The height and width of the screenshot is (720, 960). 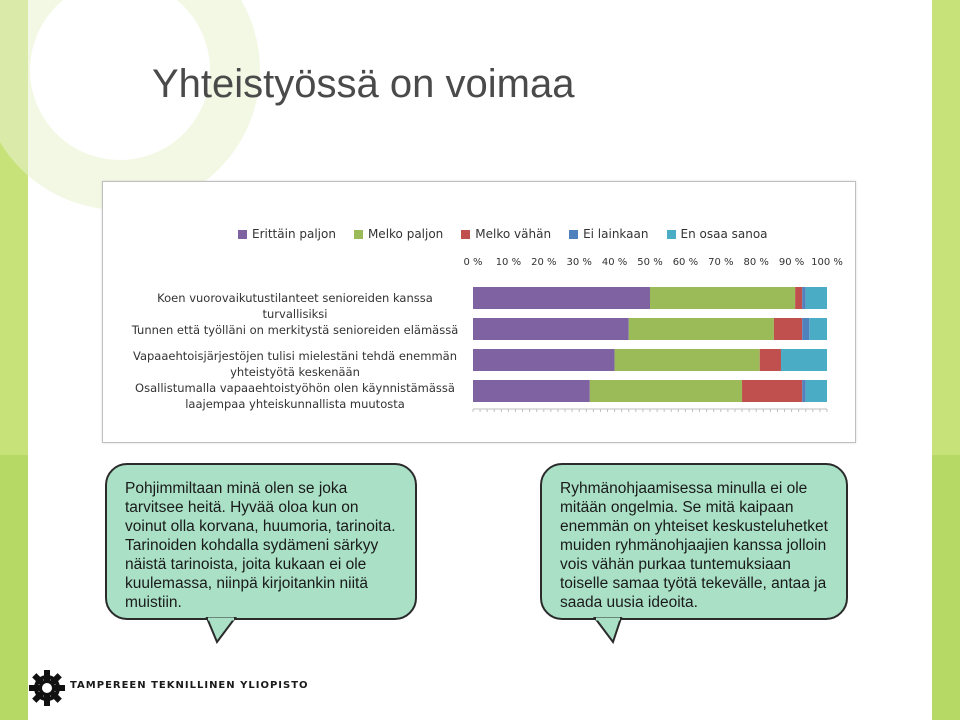 I want to click on legend-item: En osaa sanoa, so click(x=717, y=234).